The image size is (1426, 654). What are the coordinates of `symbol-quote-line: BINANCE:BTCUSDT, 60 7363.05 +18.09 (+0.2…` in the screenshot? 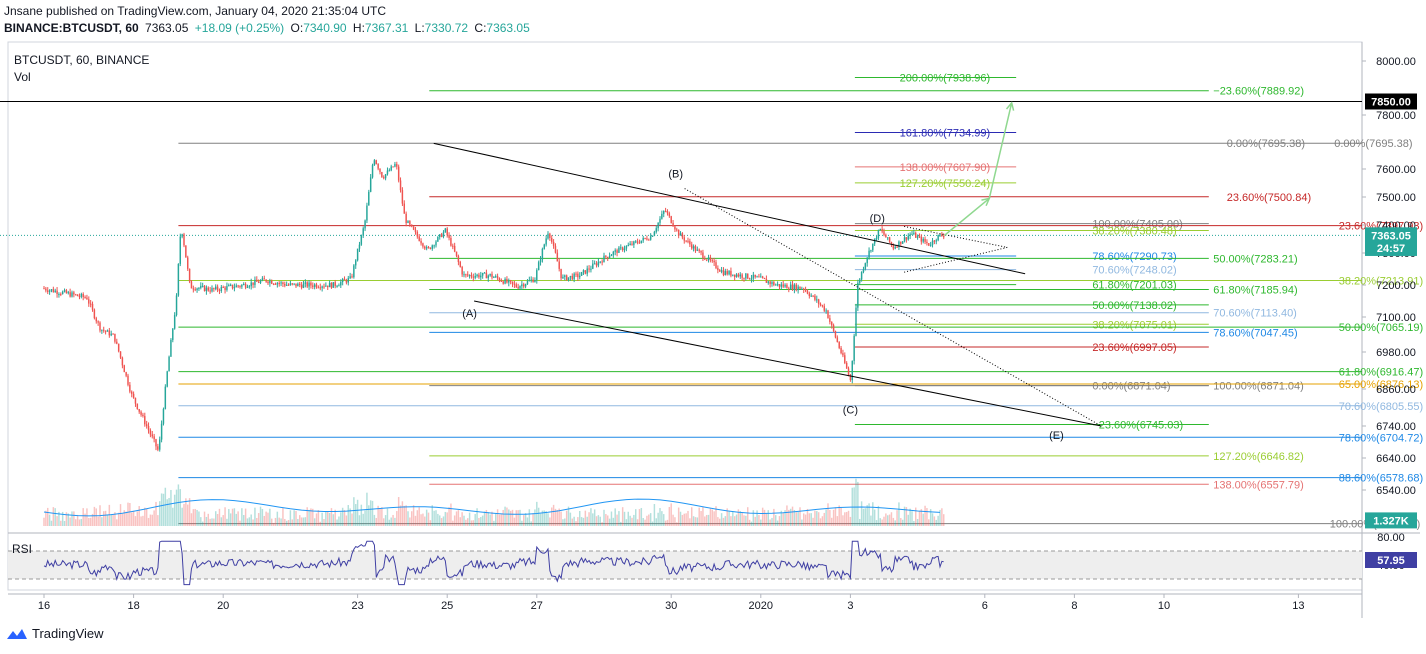 It's located at (268, 28).